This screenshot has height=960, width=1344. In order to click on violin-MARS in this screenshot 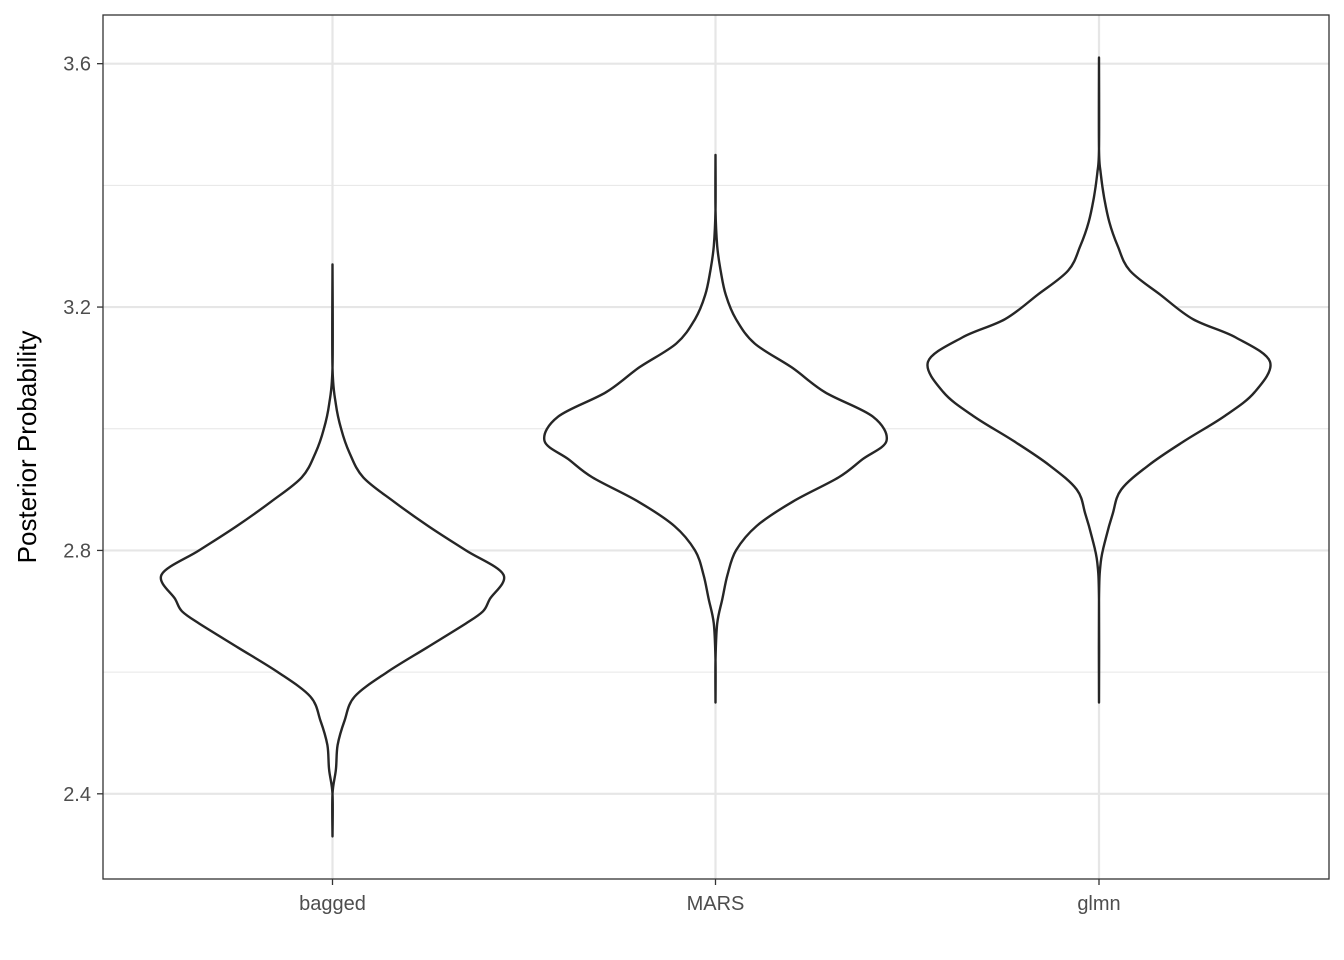, I will do `click(715, 428)`.